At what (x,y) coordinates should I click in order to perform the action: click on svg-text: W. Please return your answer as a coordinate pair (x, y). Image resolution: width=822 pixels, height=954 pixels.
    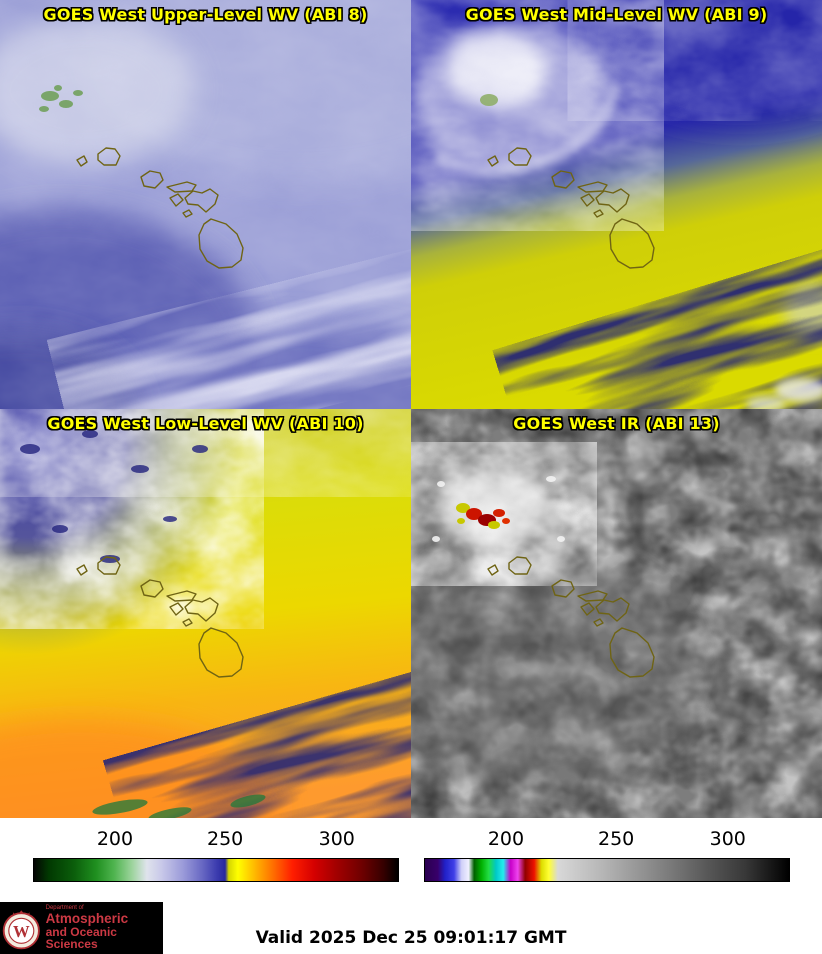
    Looking at the image, I should click on (21, 931).